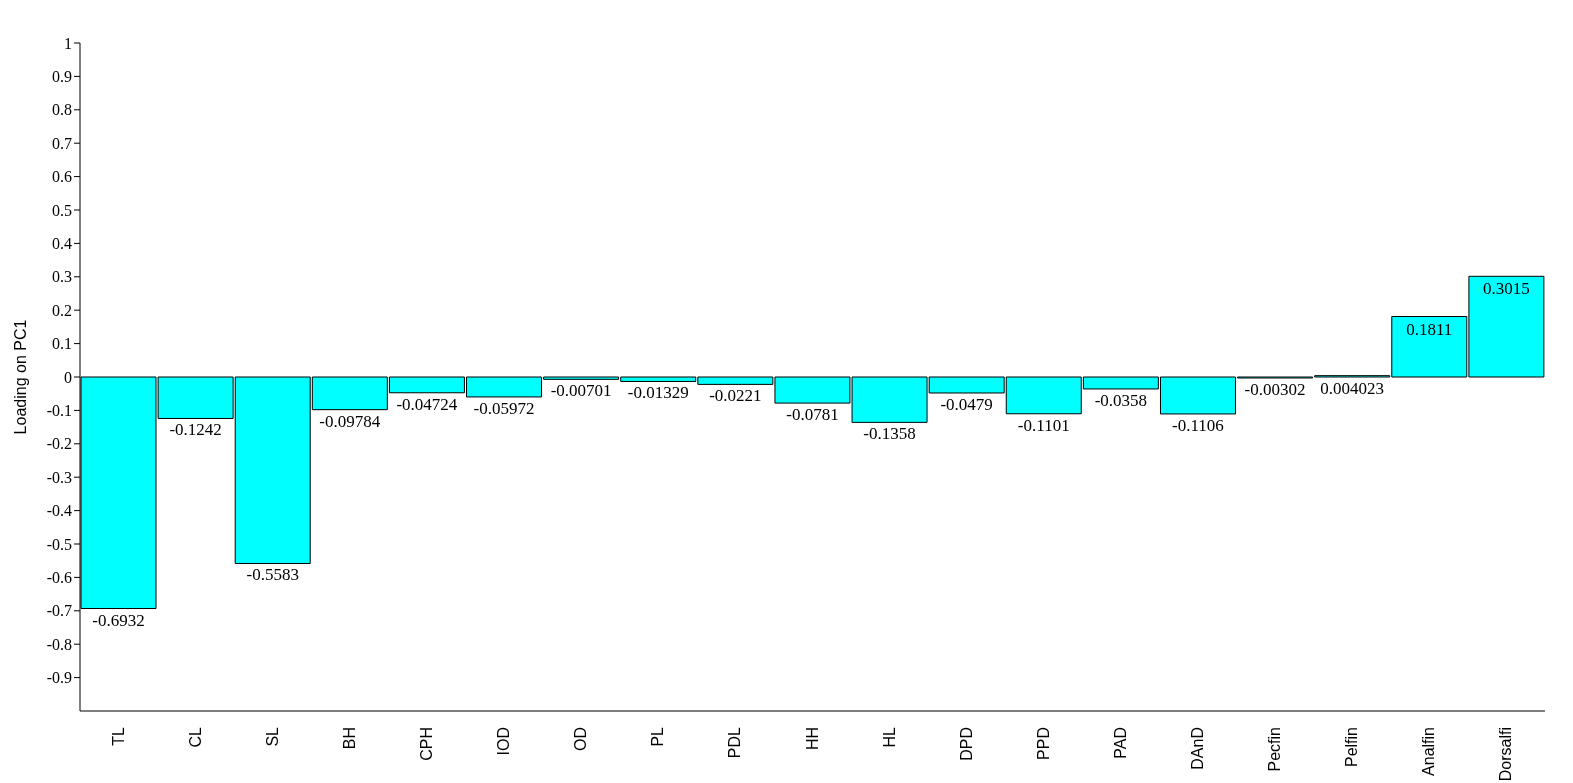 Image resolution: width=1573 pixels, height=783 pixels. Describe the element at coordinates (62, 77) in the screenshot. I see `y-tick-label: 0.9` at that location.